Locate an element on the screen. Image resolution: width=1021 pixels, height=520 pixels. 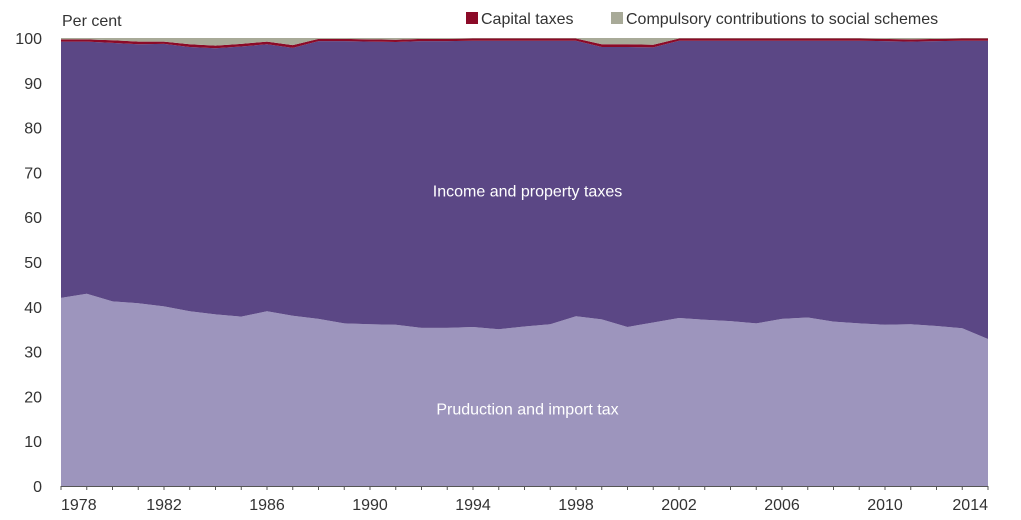
y-tick-label-60: 60 is located at coordinates (33, 218).